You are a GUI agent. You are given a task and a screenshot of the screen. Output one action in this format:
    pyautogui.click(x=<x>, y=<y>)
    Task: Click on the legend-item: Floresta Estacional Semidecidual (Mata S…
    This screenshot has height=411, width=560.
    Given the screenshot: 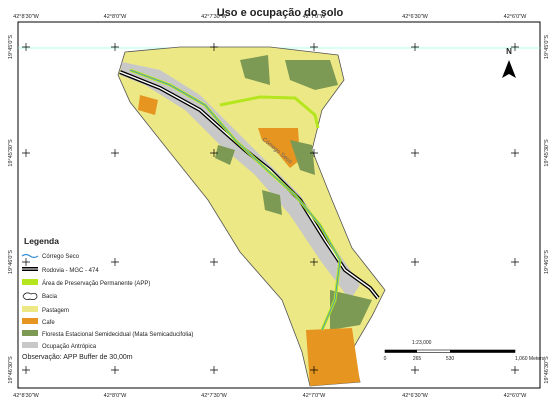 What is the action you would take?
    pyautogui.click(x=117, y=335)
    